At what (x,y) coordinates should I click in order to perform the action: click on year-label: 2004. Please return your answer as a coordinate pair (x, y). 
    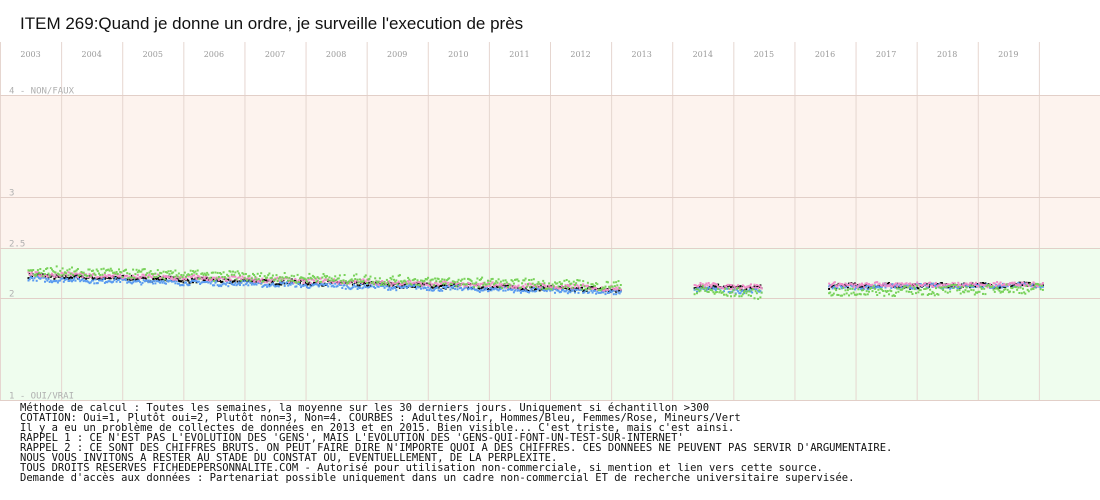
    Looking at the image, I should click on (91, 54).